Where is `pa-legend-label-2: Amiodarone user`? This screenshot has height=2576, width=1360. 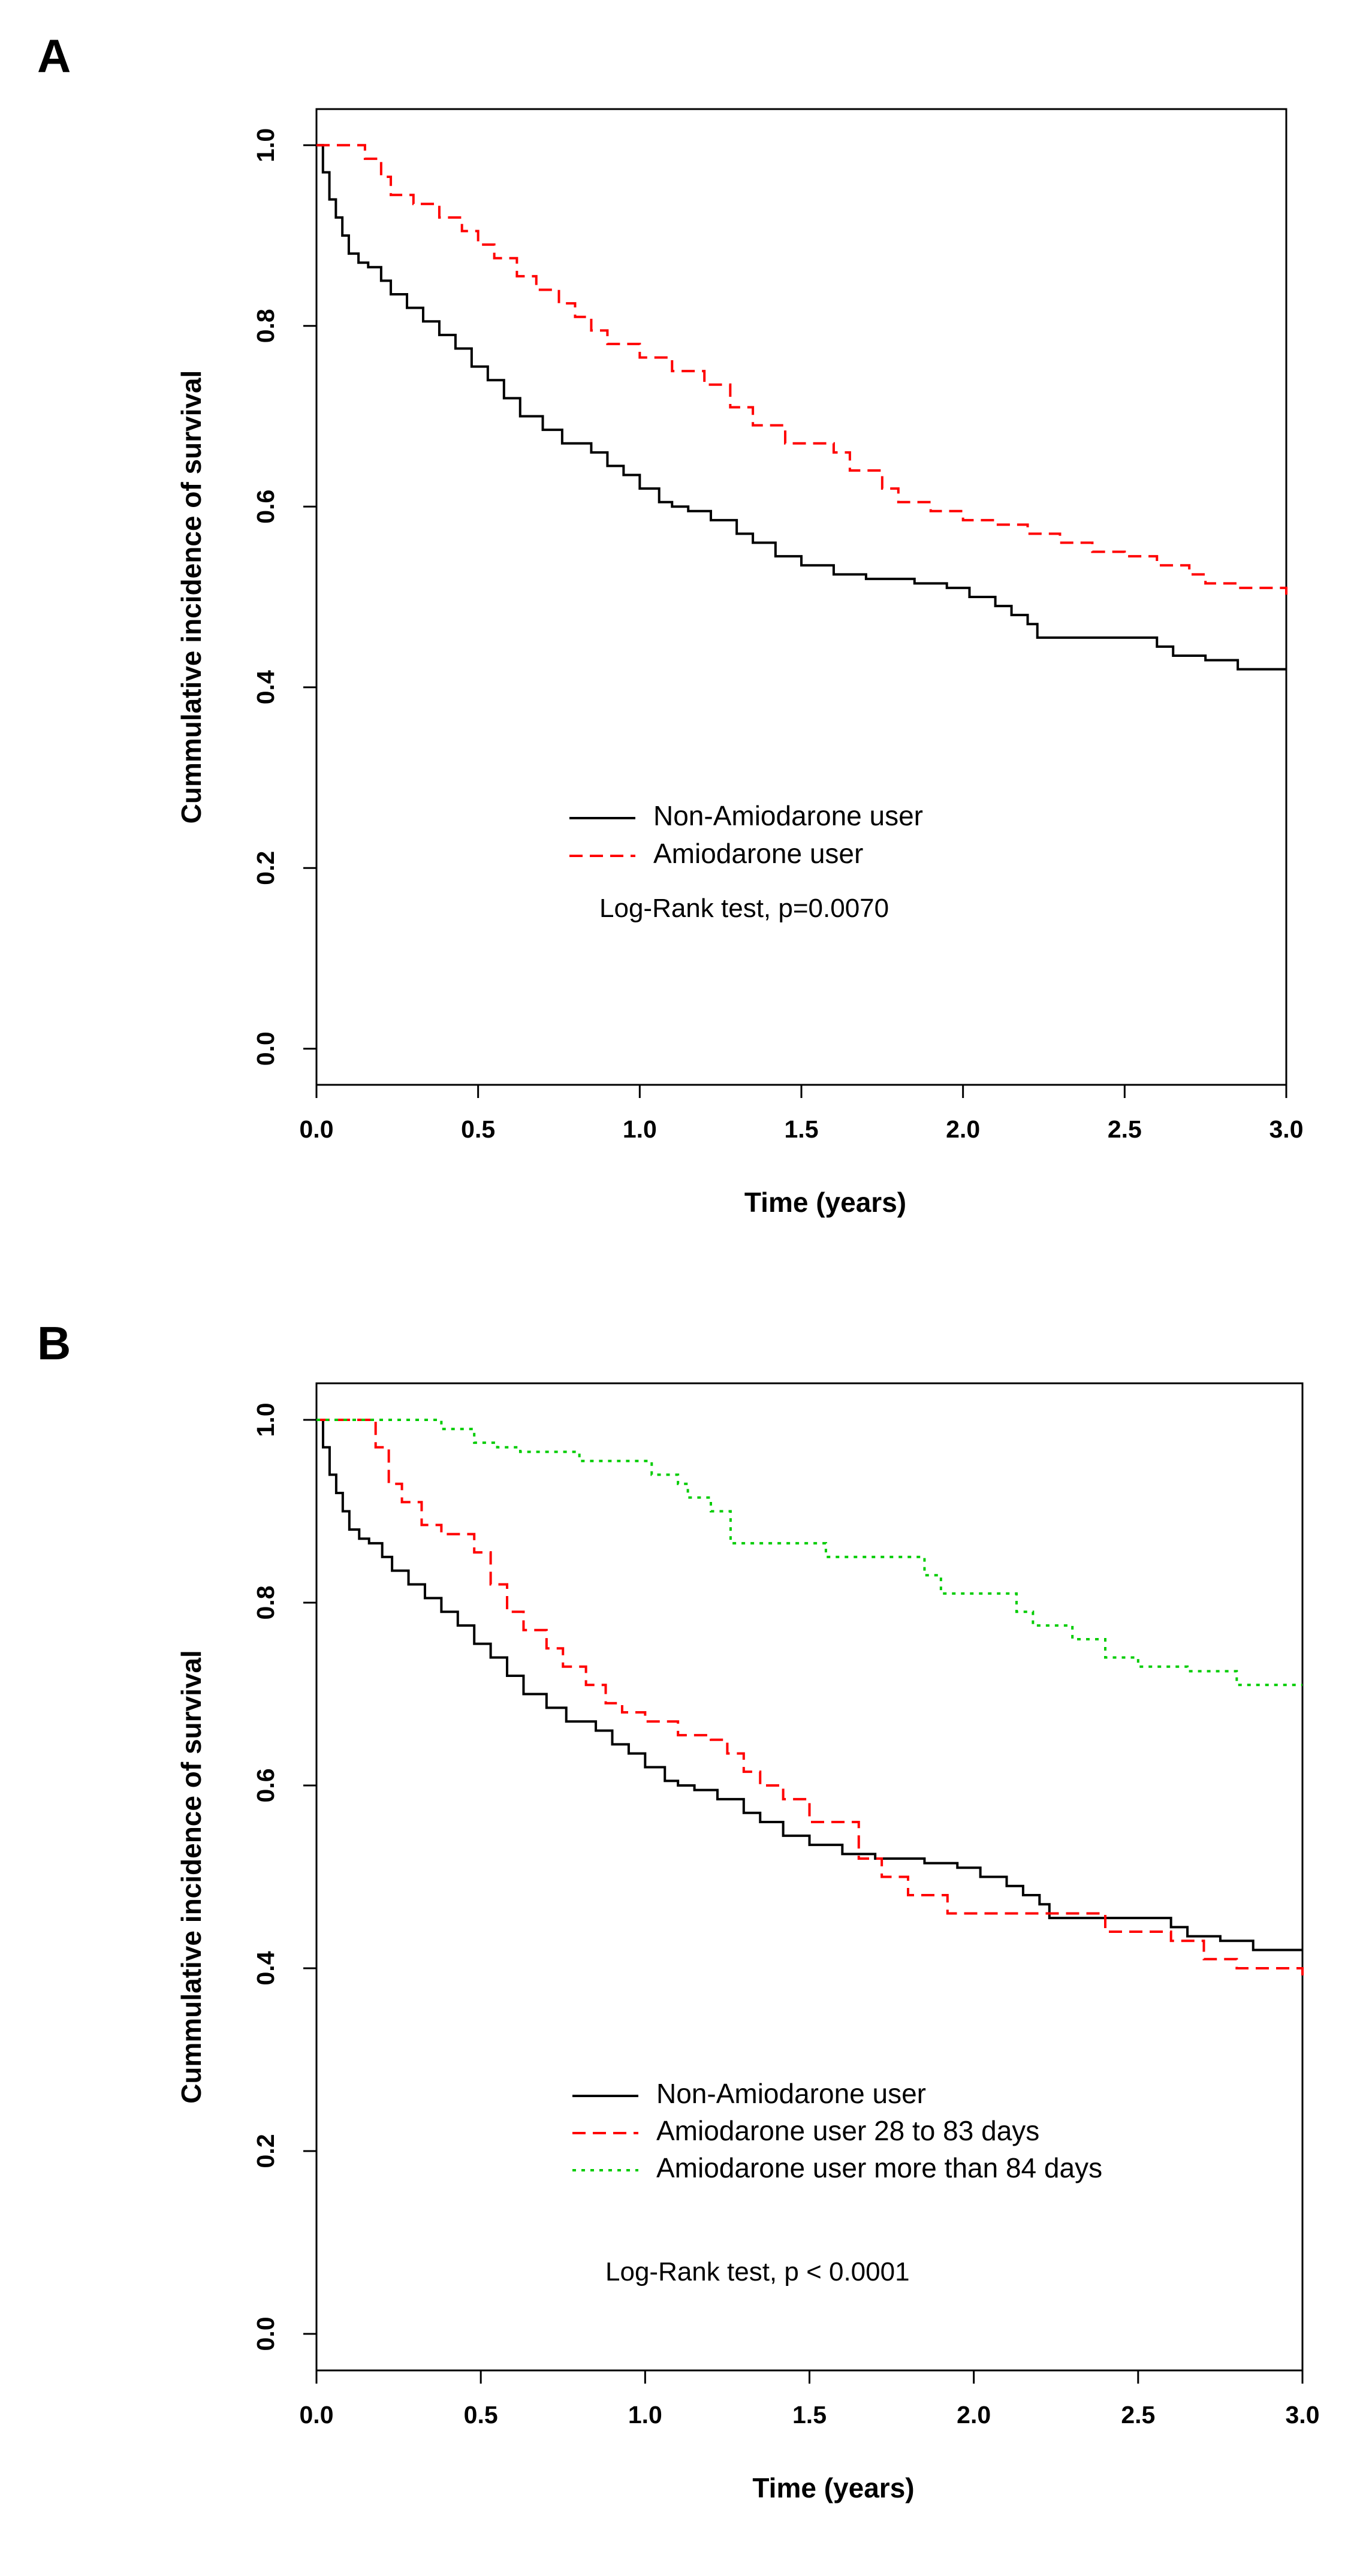
pa-legend-label-2: Amiodarone user is located at coordinates (758, 854).